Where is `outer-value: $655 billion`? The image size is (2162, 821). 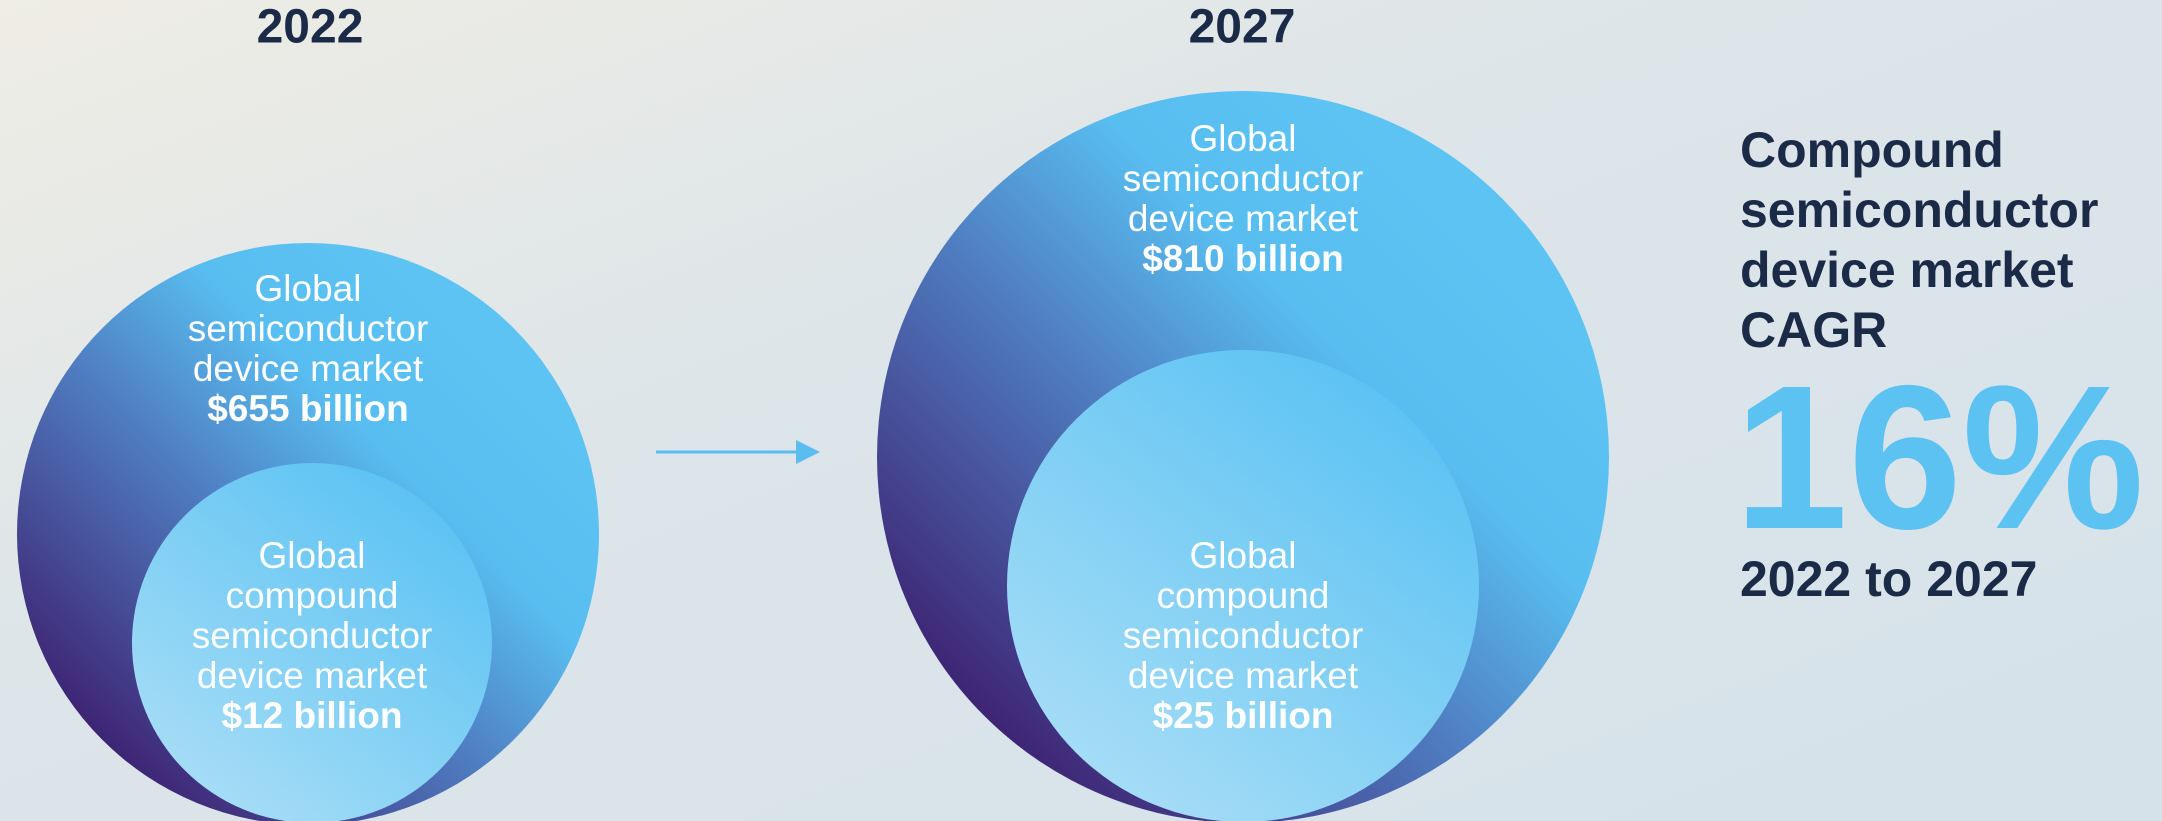 outer-value: $655 billion is located at coordinates (308, 408).